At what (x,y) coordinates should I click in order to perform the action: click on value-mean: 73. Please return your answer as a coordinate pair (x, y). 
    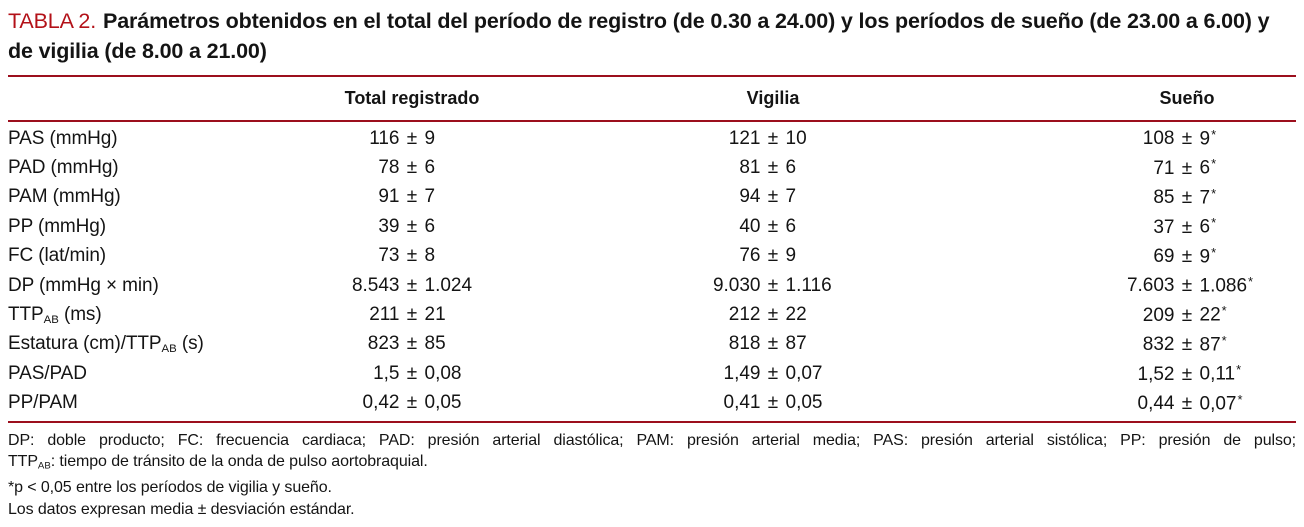
    Looking at the image, I should click on (389, 256).